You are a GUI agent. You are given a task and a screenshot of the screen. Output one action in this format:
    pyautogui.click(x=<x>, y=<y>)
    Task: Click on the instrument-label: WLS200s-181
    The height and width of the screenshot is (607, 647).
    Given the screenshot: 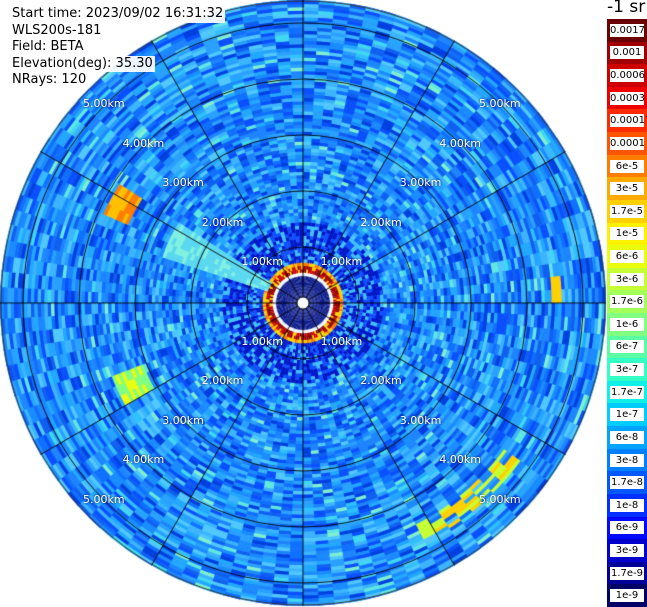 What is the action you would take?
    pyautogui.click(x=57, y=30)
    